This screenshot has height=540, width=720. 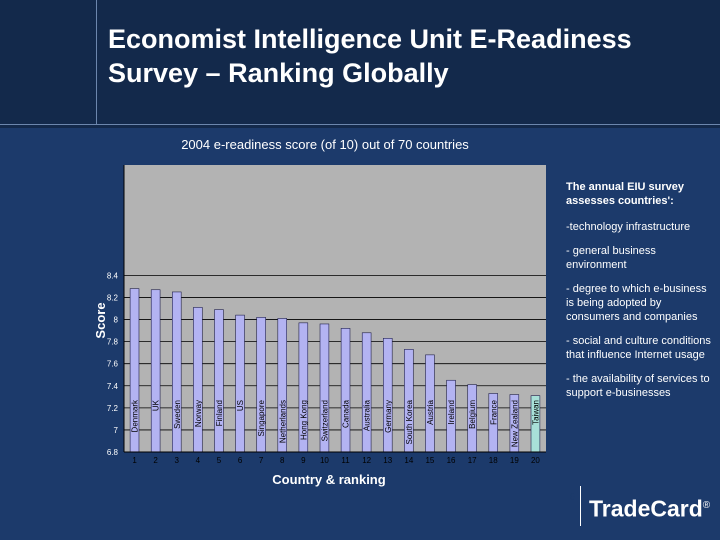 What do you see at coordinates (113, 386) in the screenshot?
I see `y-tick-label: 7.4` at bounding box center [113, 386].